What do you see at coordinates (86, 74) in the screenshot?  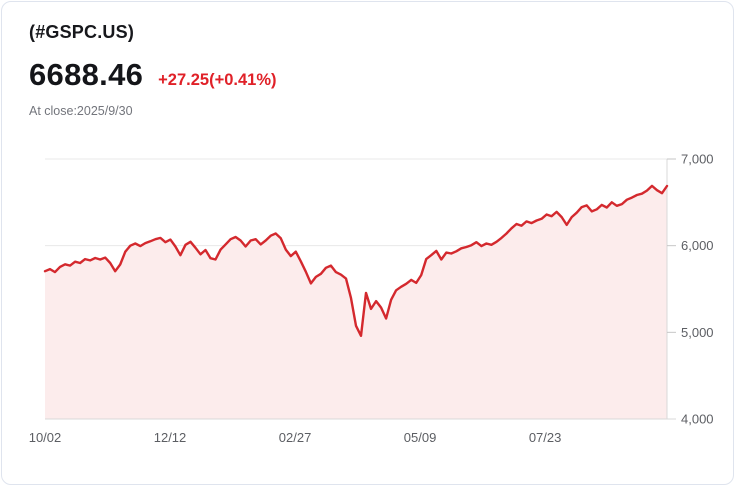 I see `price-value: 6688.46` at bounding box center [86, 74].